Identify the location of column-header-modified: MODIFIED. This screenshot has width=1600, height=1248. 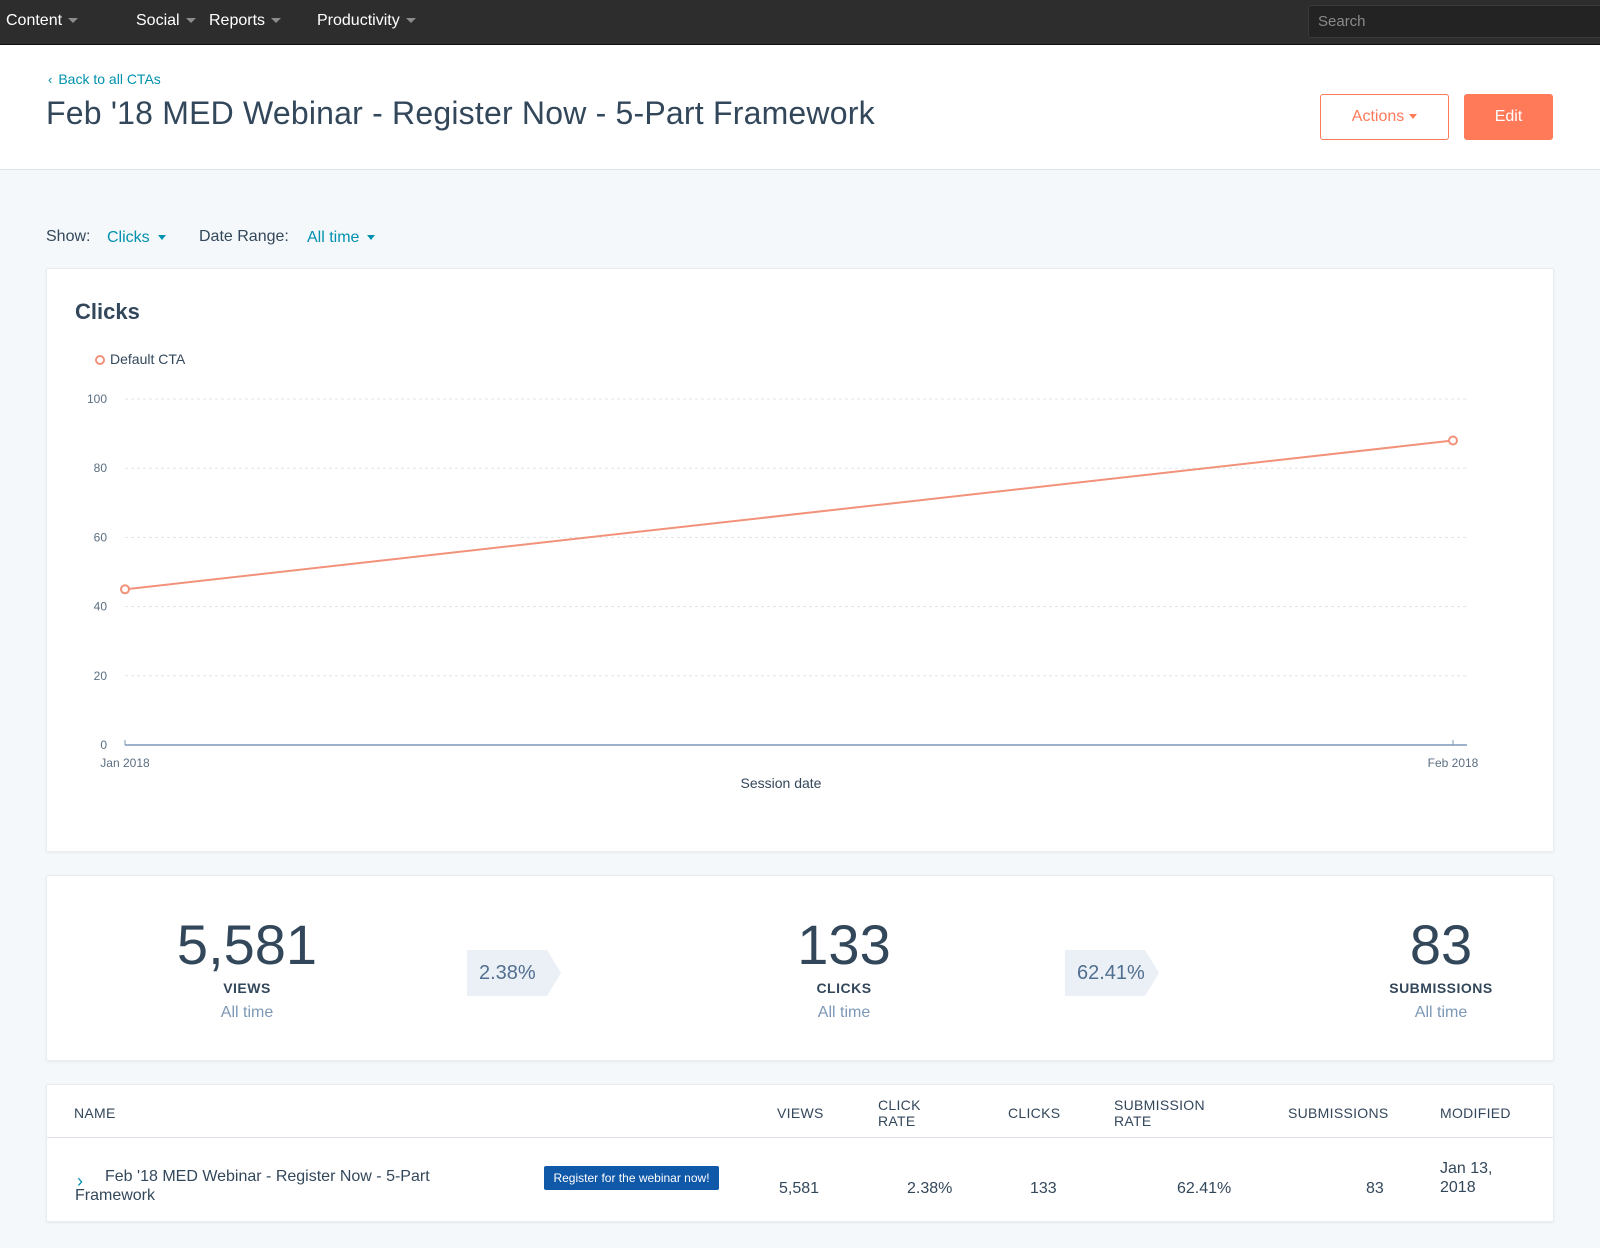
(1475, 1113).